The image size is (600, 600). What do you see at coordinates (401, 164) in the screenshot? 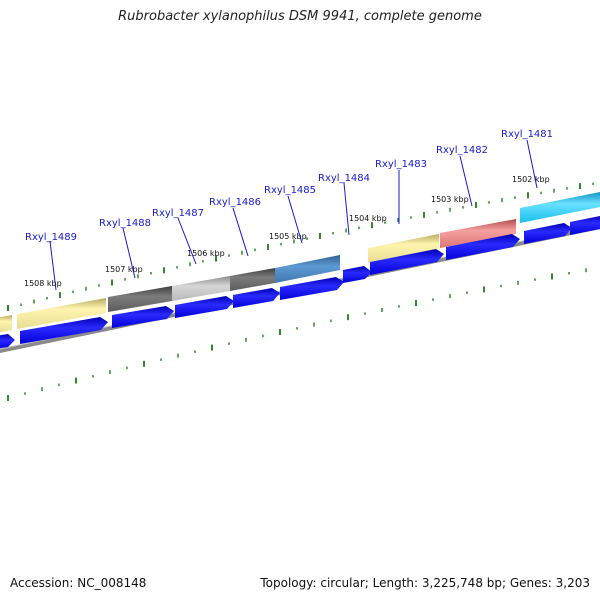
I see `gene-label-rxyl-1483: Rxyl_1483` at bounding box center [401, 164].